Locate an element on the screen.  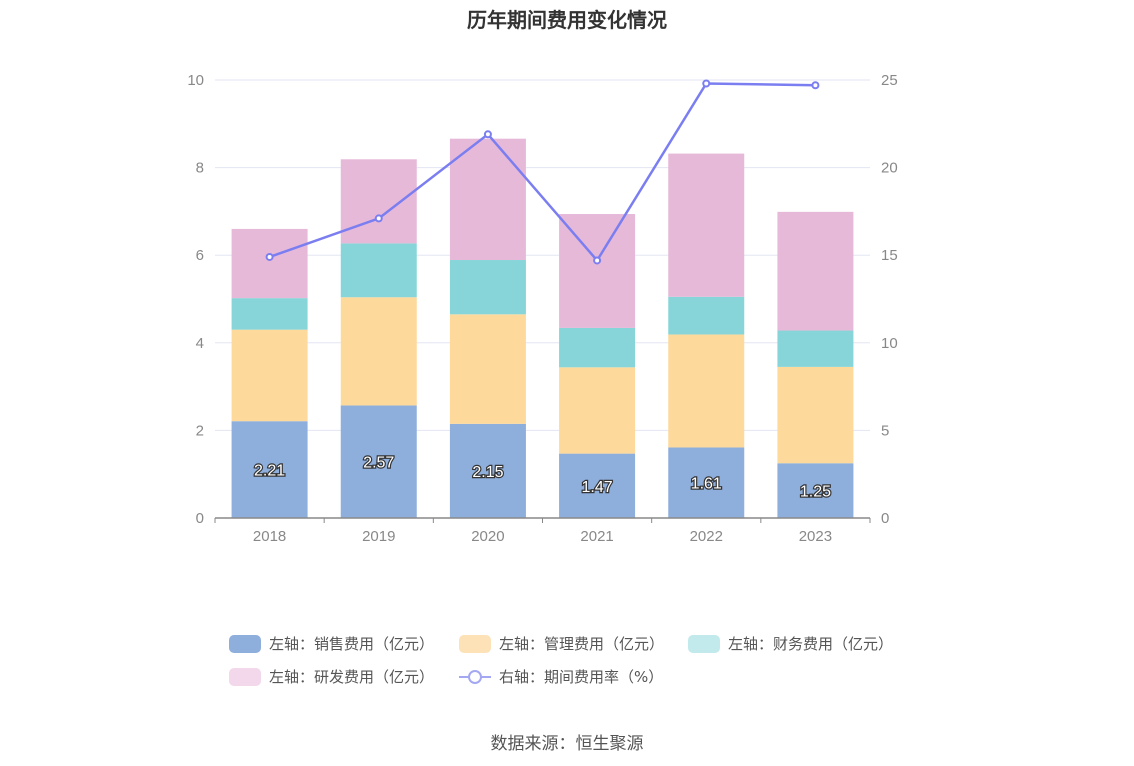
legend-label-rate: 右轴：期间费用率（%） is located at coordinates (581, 677).